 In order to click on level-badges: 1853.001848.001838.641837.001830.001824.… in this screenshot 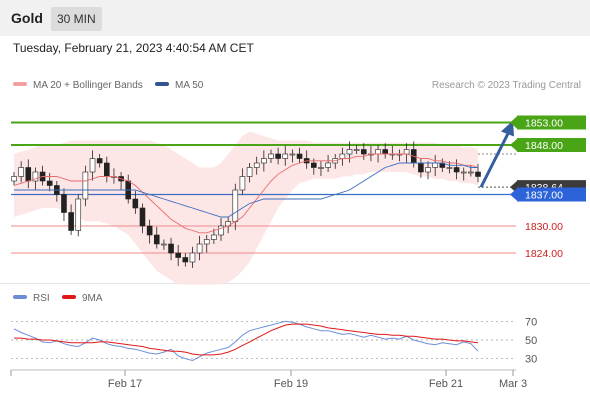, I will do `click(548, 187)`.